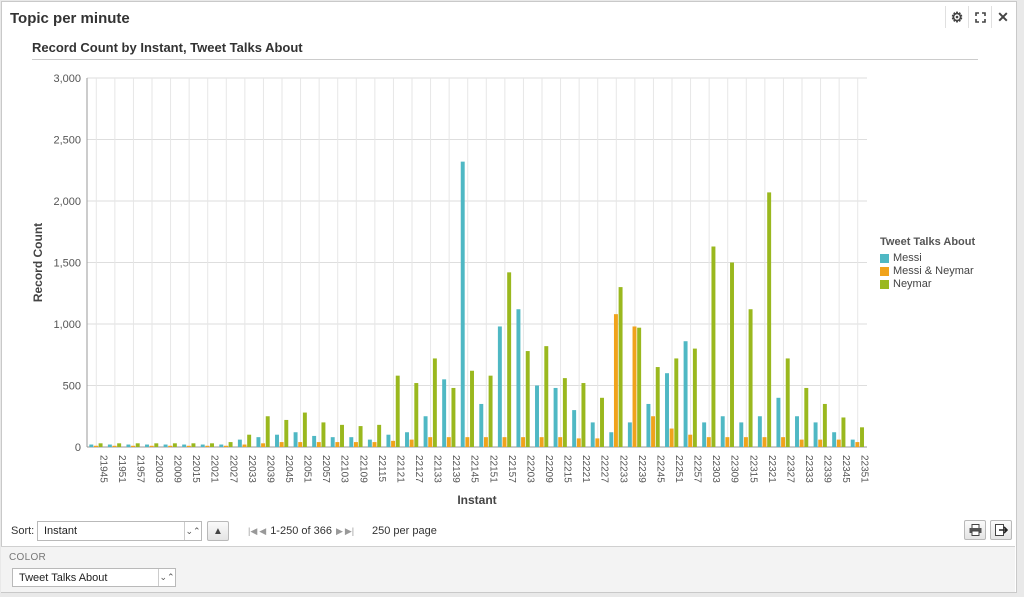 The width and height of the screenshot is (1024, 597). What do you see at coordinates (1002, 17) in the screenshot?
I see `close-icon: ✕` at bounding box center [1002, 17].